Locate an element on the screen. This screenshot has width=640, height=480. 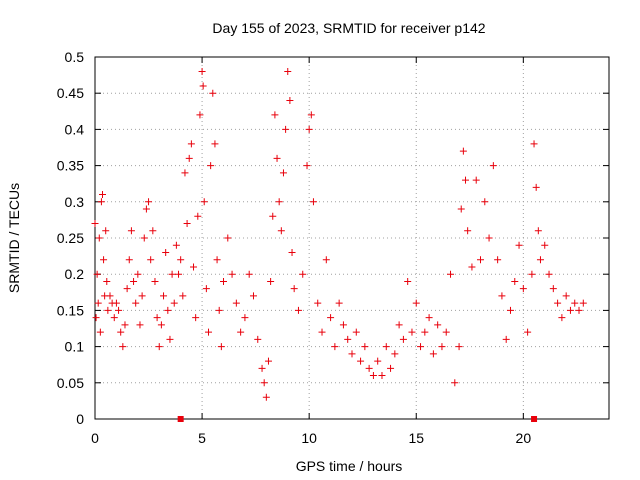
y-tick-label: 0.1 is located at coordinates (75, 347).